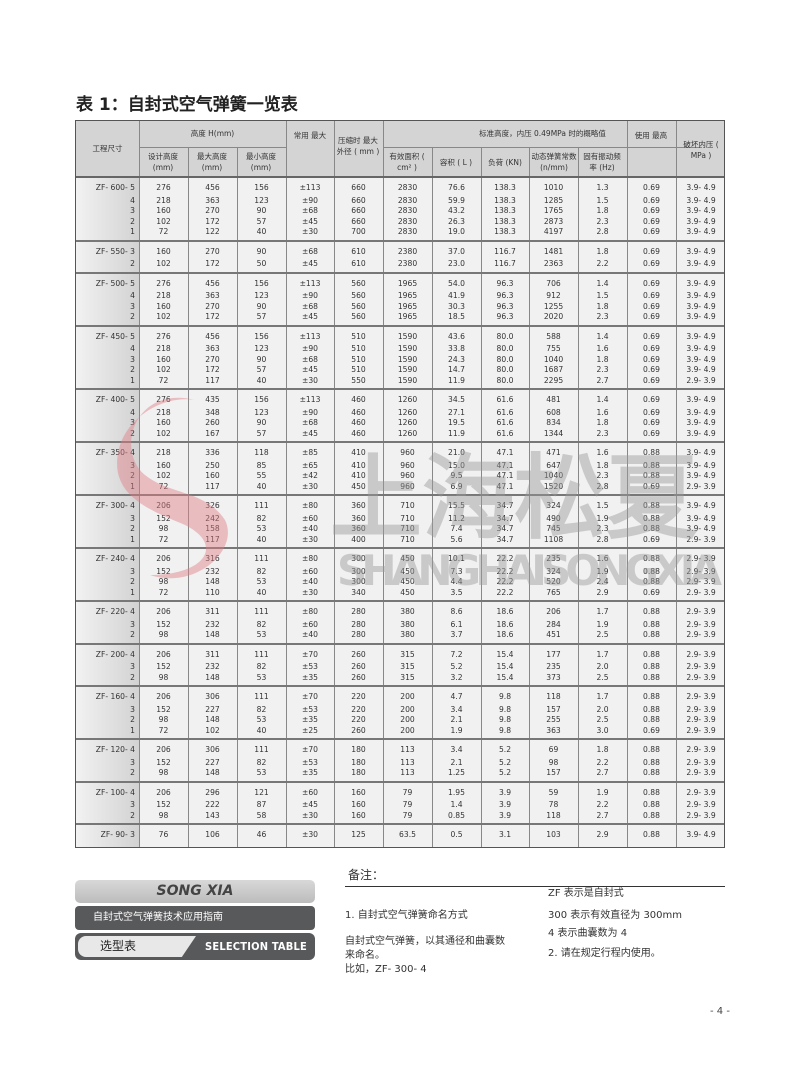 Image resolution: width=800 pixels, height=1085 pixels. Describe the element at coordinates (505, 452) in the screenshot. I see `cell-load: 47.1` at that location.